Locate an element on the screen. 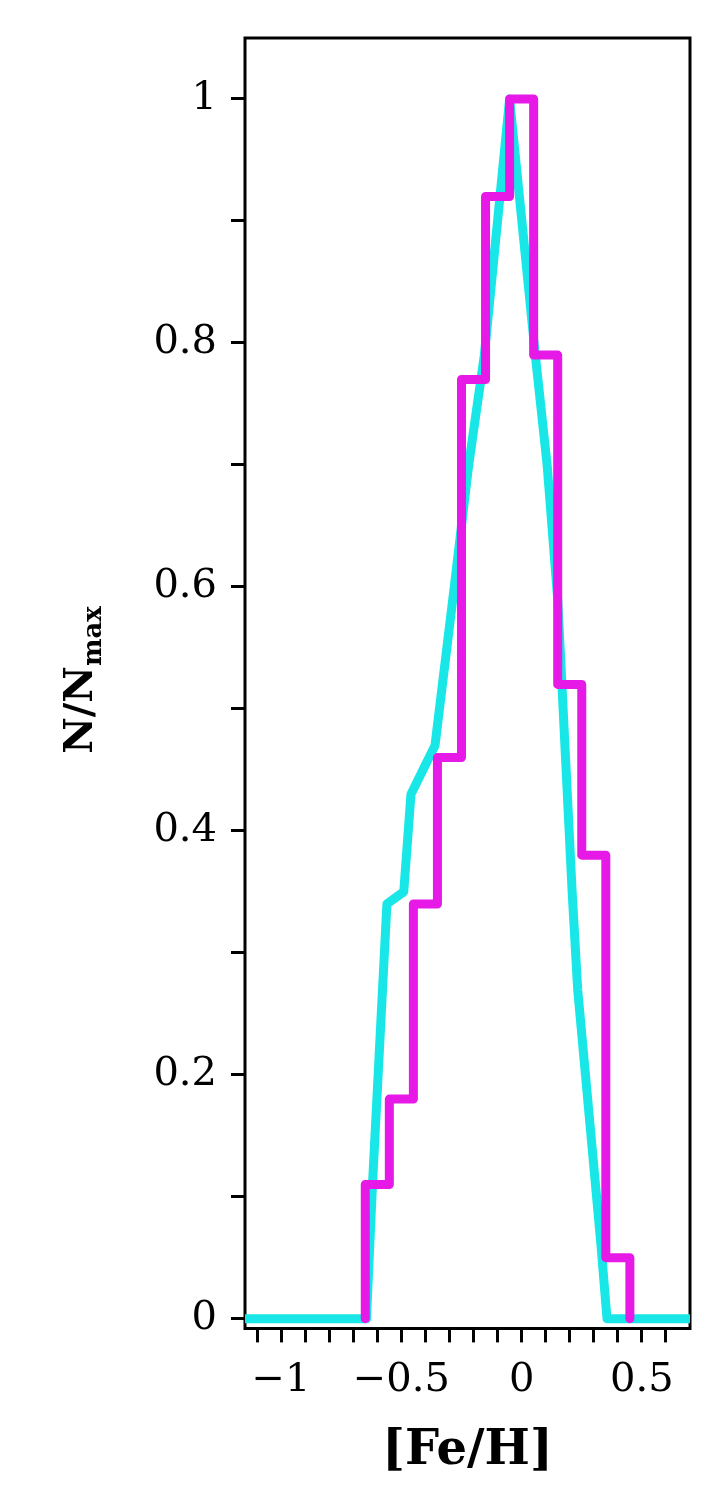 This screenshot has height=1494, width=712. y-tick-label: 0.6 is located at coordinates (185, 583).